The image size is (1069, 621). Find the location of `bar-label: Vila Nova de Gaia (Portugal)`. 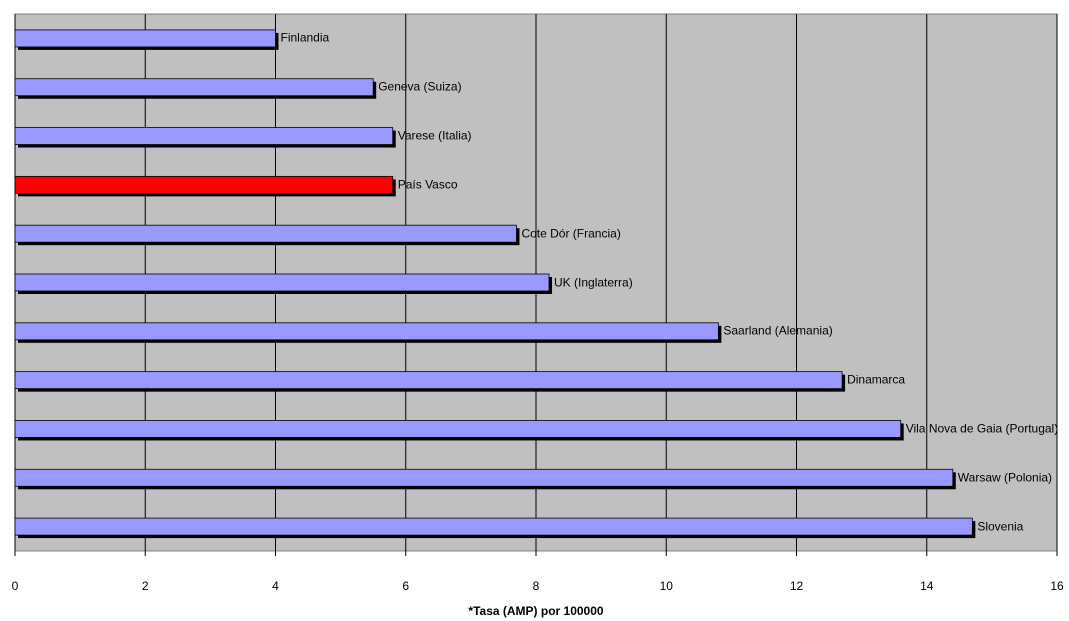

bar-label: Vila Nova de Gaia (Portugal) is located at coordinates (982, 428).